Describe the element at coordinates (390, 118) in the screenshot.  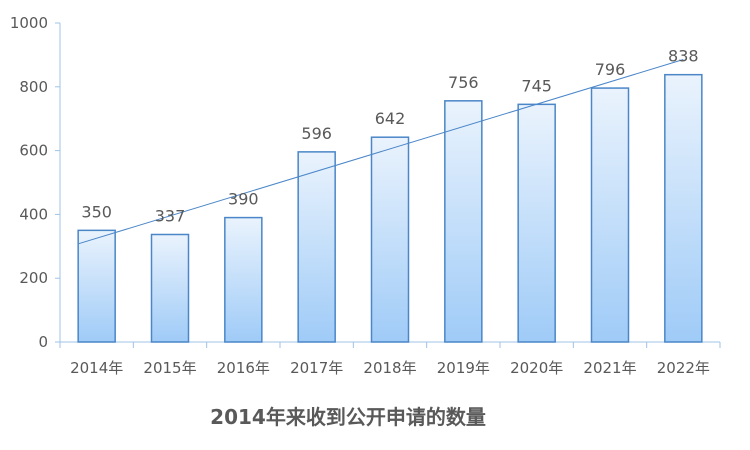
I see `data-label: 642` at that location.